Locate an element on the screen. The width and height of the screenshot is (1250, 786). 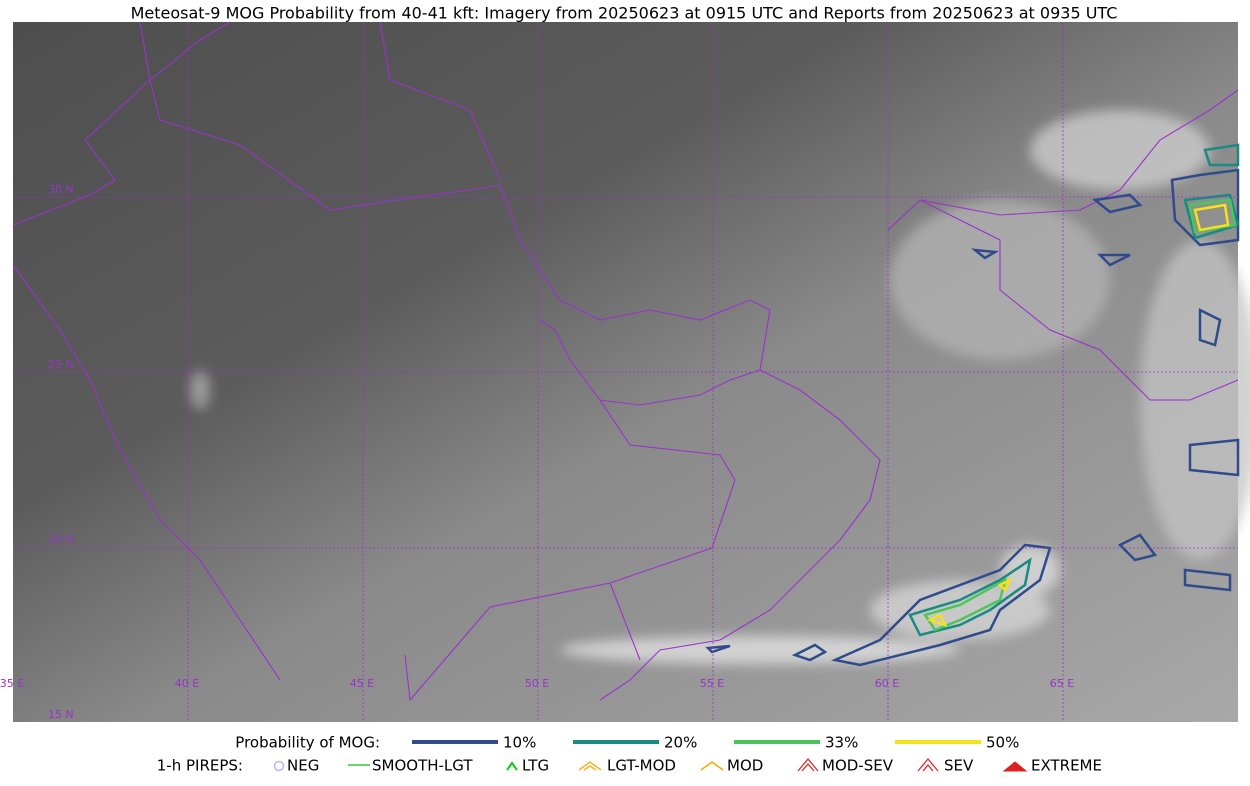
lon-label: 40 E is located at coordinates (187, 683).